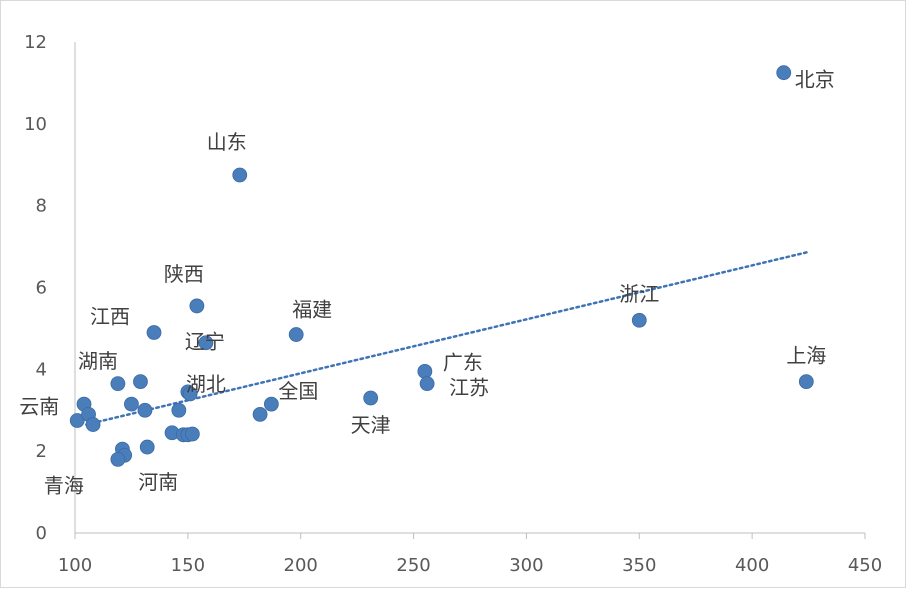  What do you see at coordinates (639, 565) in the screenshot?
I see `x-tick-label: 350` at bounding box center [639, 565].